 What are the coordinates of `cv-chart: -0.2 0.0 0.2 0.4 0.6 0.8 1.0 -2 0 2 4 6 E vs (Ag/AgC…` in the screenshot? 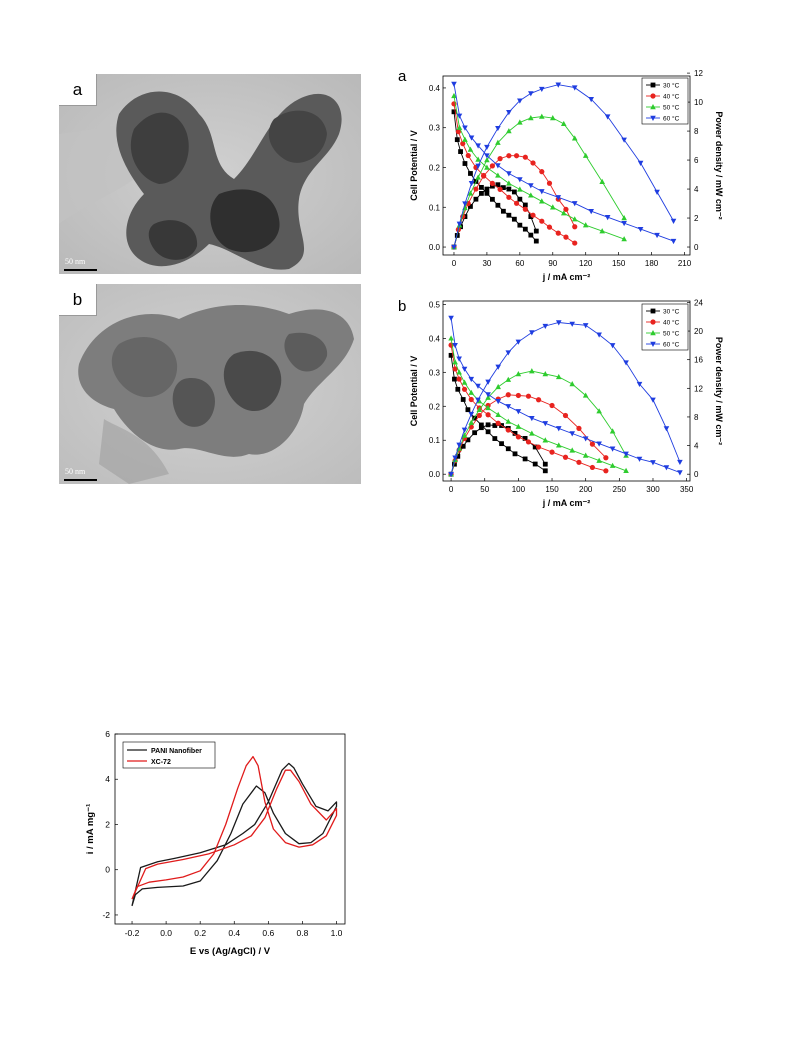 It's located at (220, 842).